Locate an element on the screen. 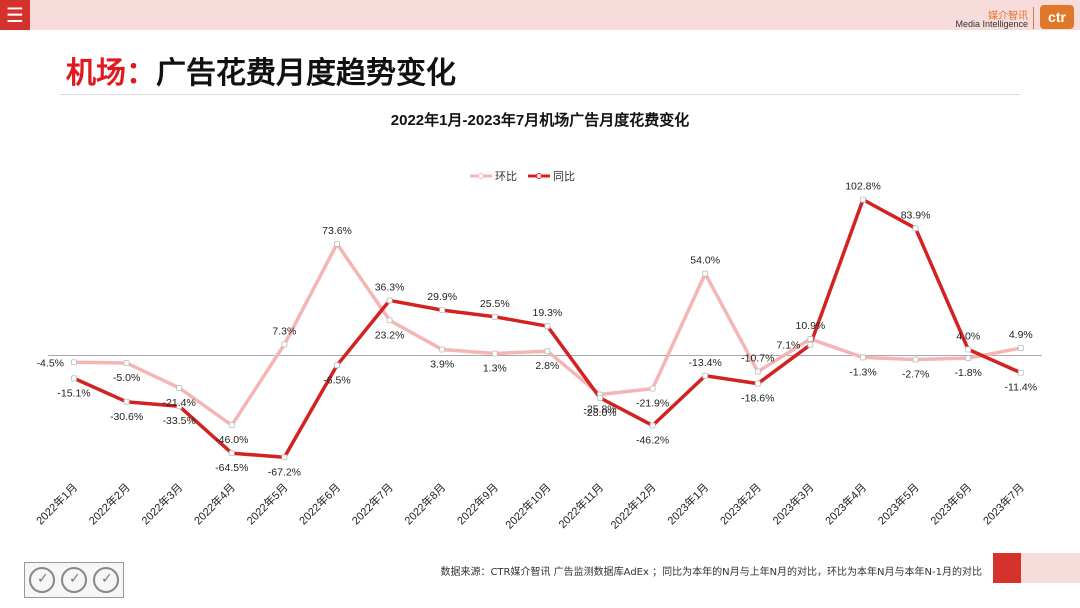  data-label-mom: 3.9% is located at coordinates (442, 365).